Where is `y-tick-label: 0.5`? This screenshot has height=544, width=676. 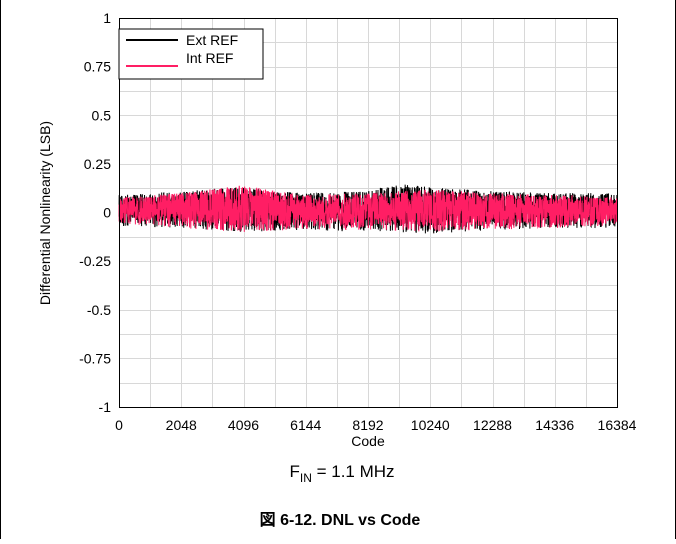
y-tick-label: 0.5 is located at coordinates (102, 115).